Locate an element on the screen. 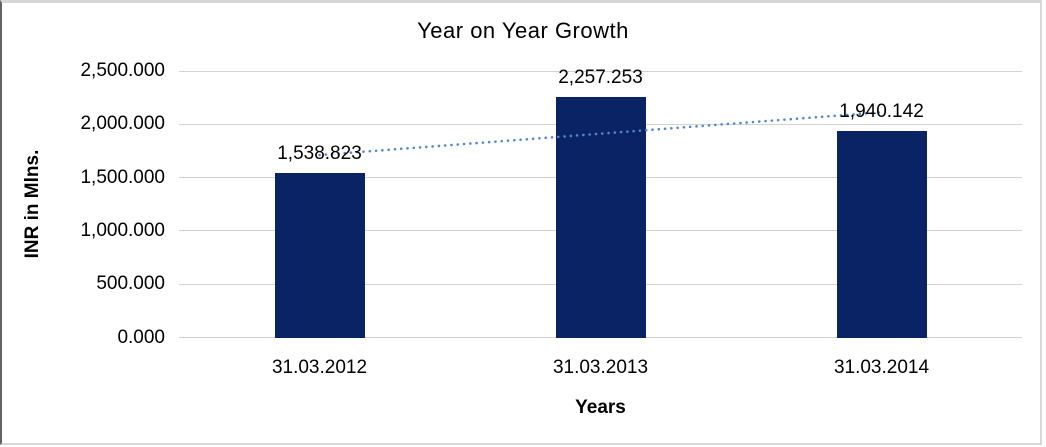 The width and height of the screenshot is (1046, 447). y-tick-label: 2,500.000 is located at coordinates (122, 70).